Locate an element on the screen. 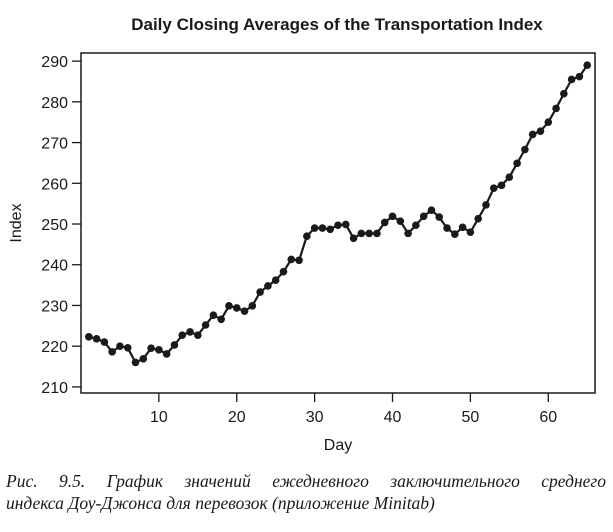 This screenshot has width=613, height=532. y-tick-label: 290 is located at coordinates (54, 62).